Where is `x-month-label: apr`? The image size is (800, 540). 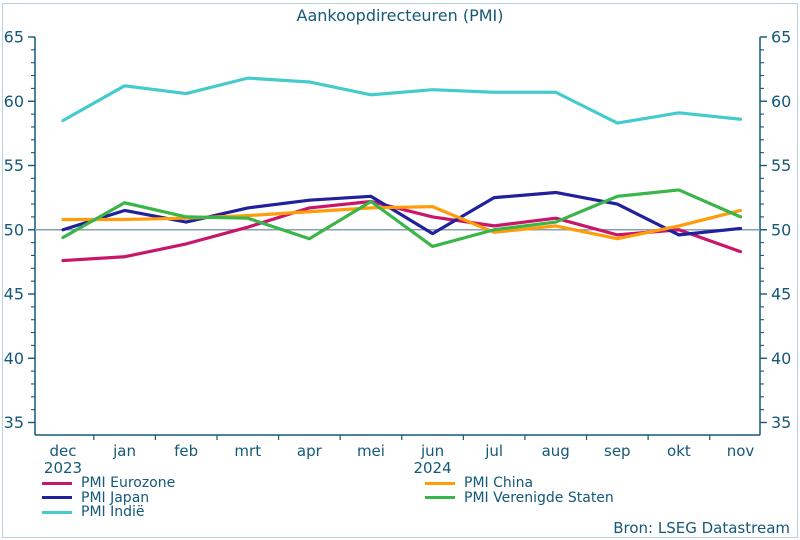
x-month-label: apr is located at coordinates (310, 451).